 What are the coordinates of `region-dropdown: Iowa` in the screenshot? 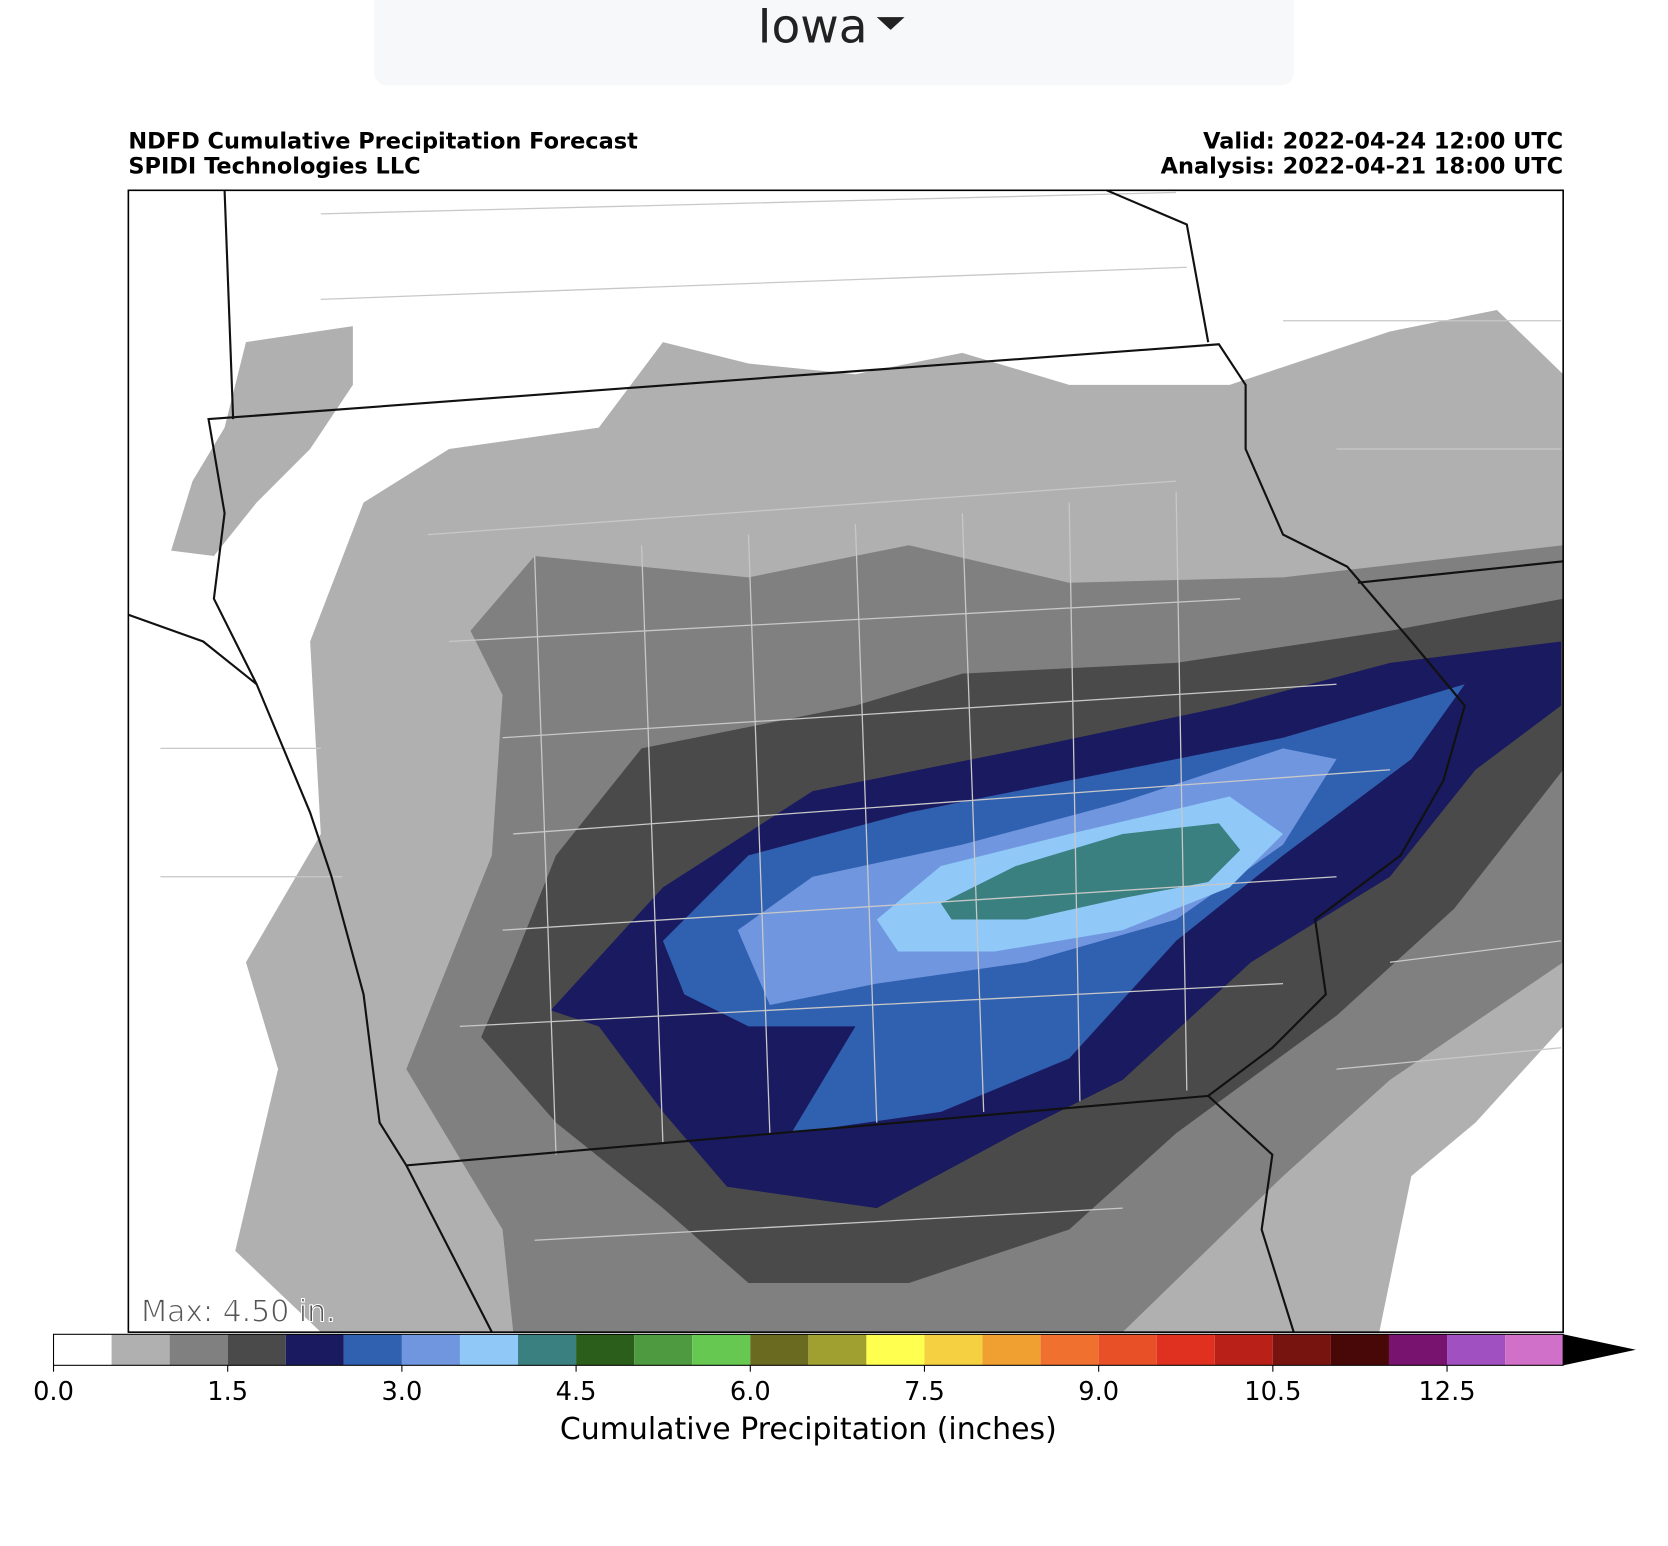 It's located at (834, 43).